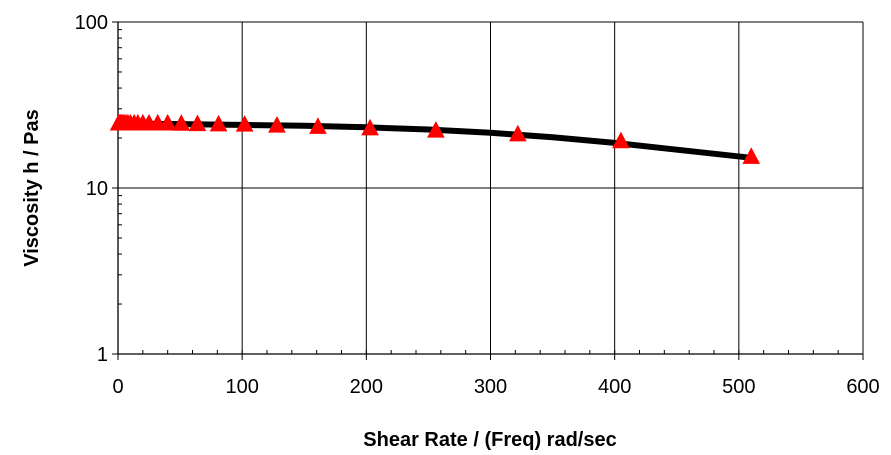 The image size is (891, 455). I want to click on x-axis-title: Shear Rate / (Freq) rad/sec, so click(489, 440).